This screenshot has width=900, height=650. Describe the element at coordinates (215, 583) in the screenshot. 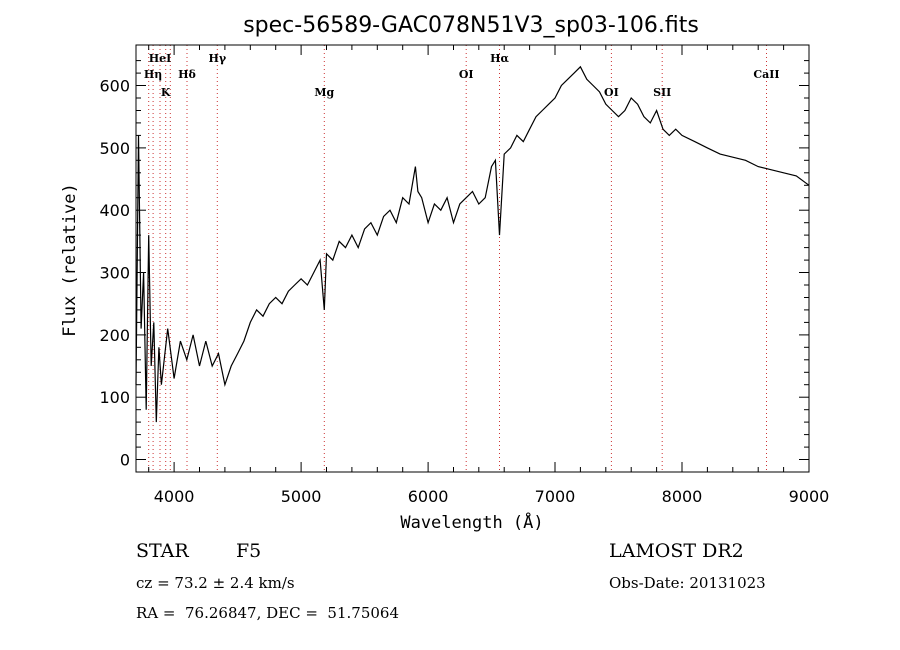

I see `redshift-velocity: cz = 73.2 ± 2.4 km/s` at that location.